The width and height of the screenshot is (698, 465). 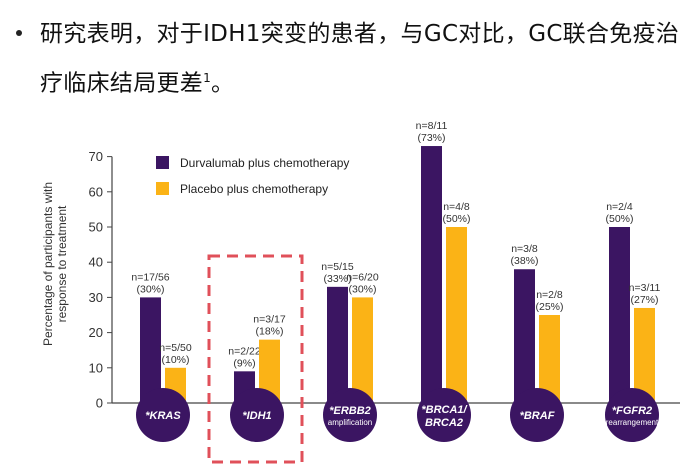 What do you see at coordinates (269, 332) in the screenshot?
I see `bar-annotation-pct: (18%)` at bounding box center [269, 332].